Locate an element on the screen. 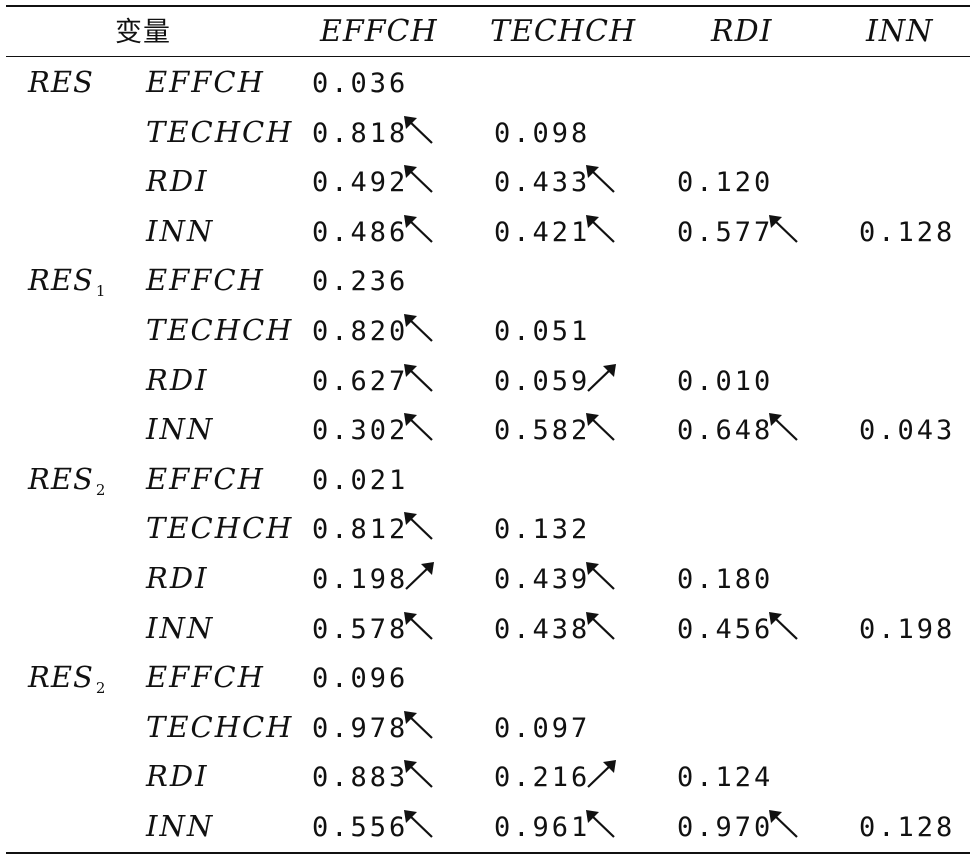  value-cell: 0.439 is located at coordinates (542, 579).